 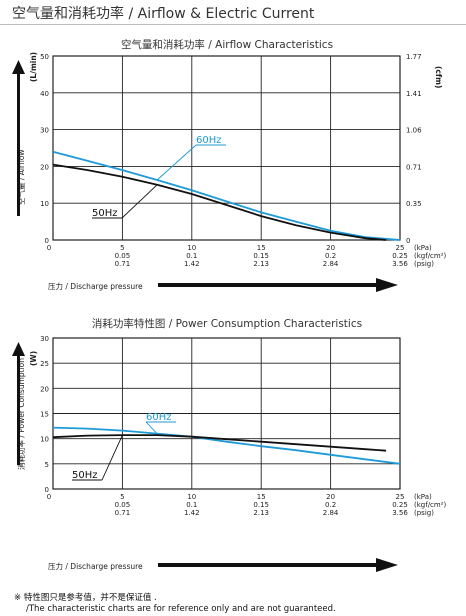 I want to click on y-tick-label: 5, so click(x=47, y=465).